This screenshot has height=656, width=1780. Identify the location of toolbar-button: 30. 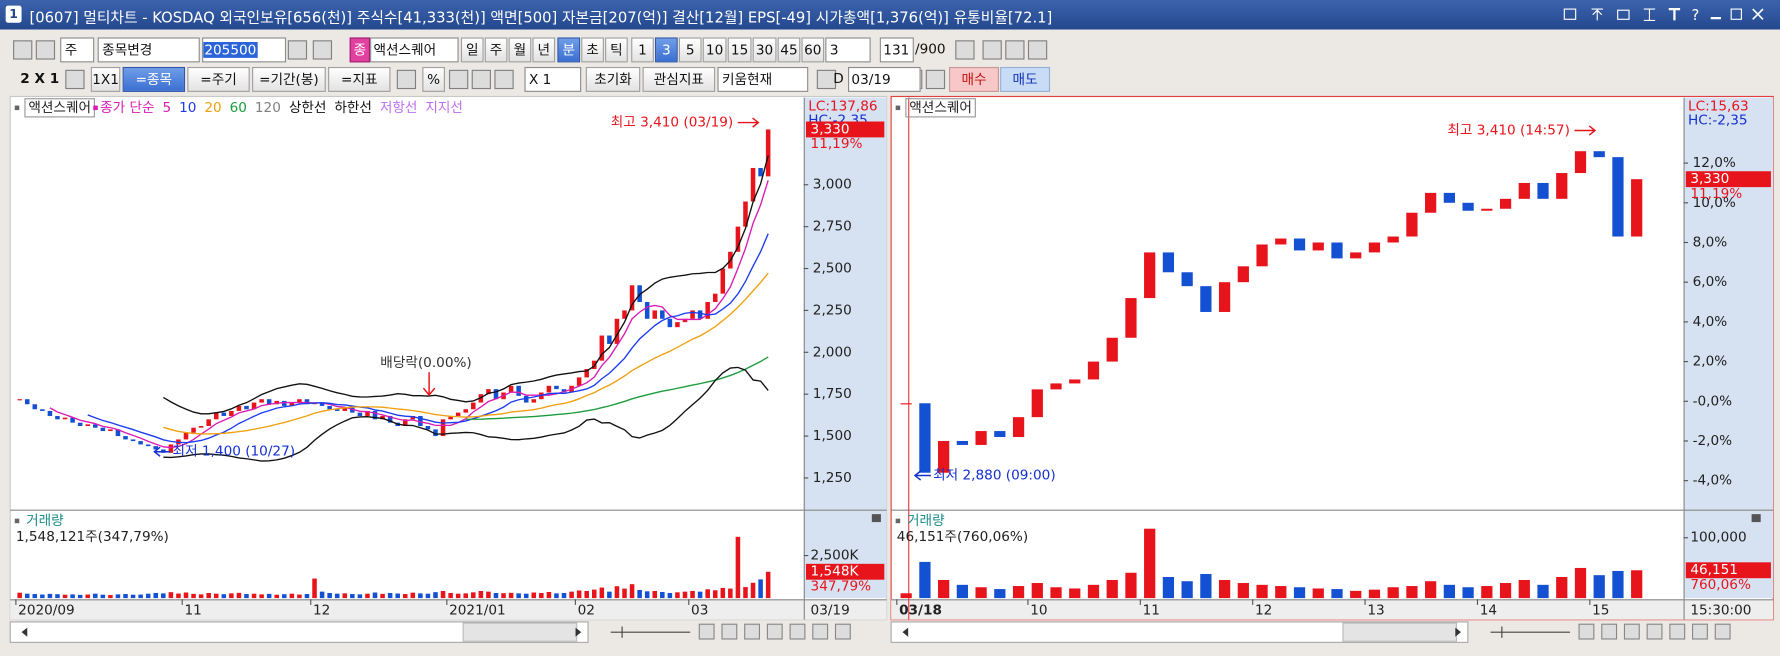
(764, 50).